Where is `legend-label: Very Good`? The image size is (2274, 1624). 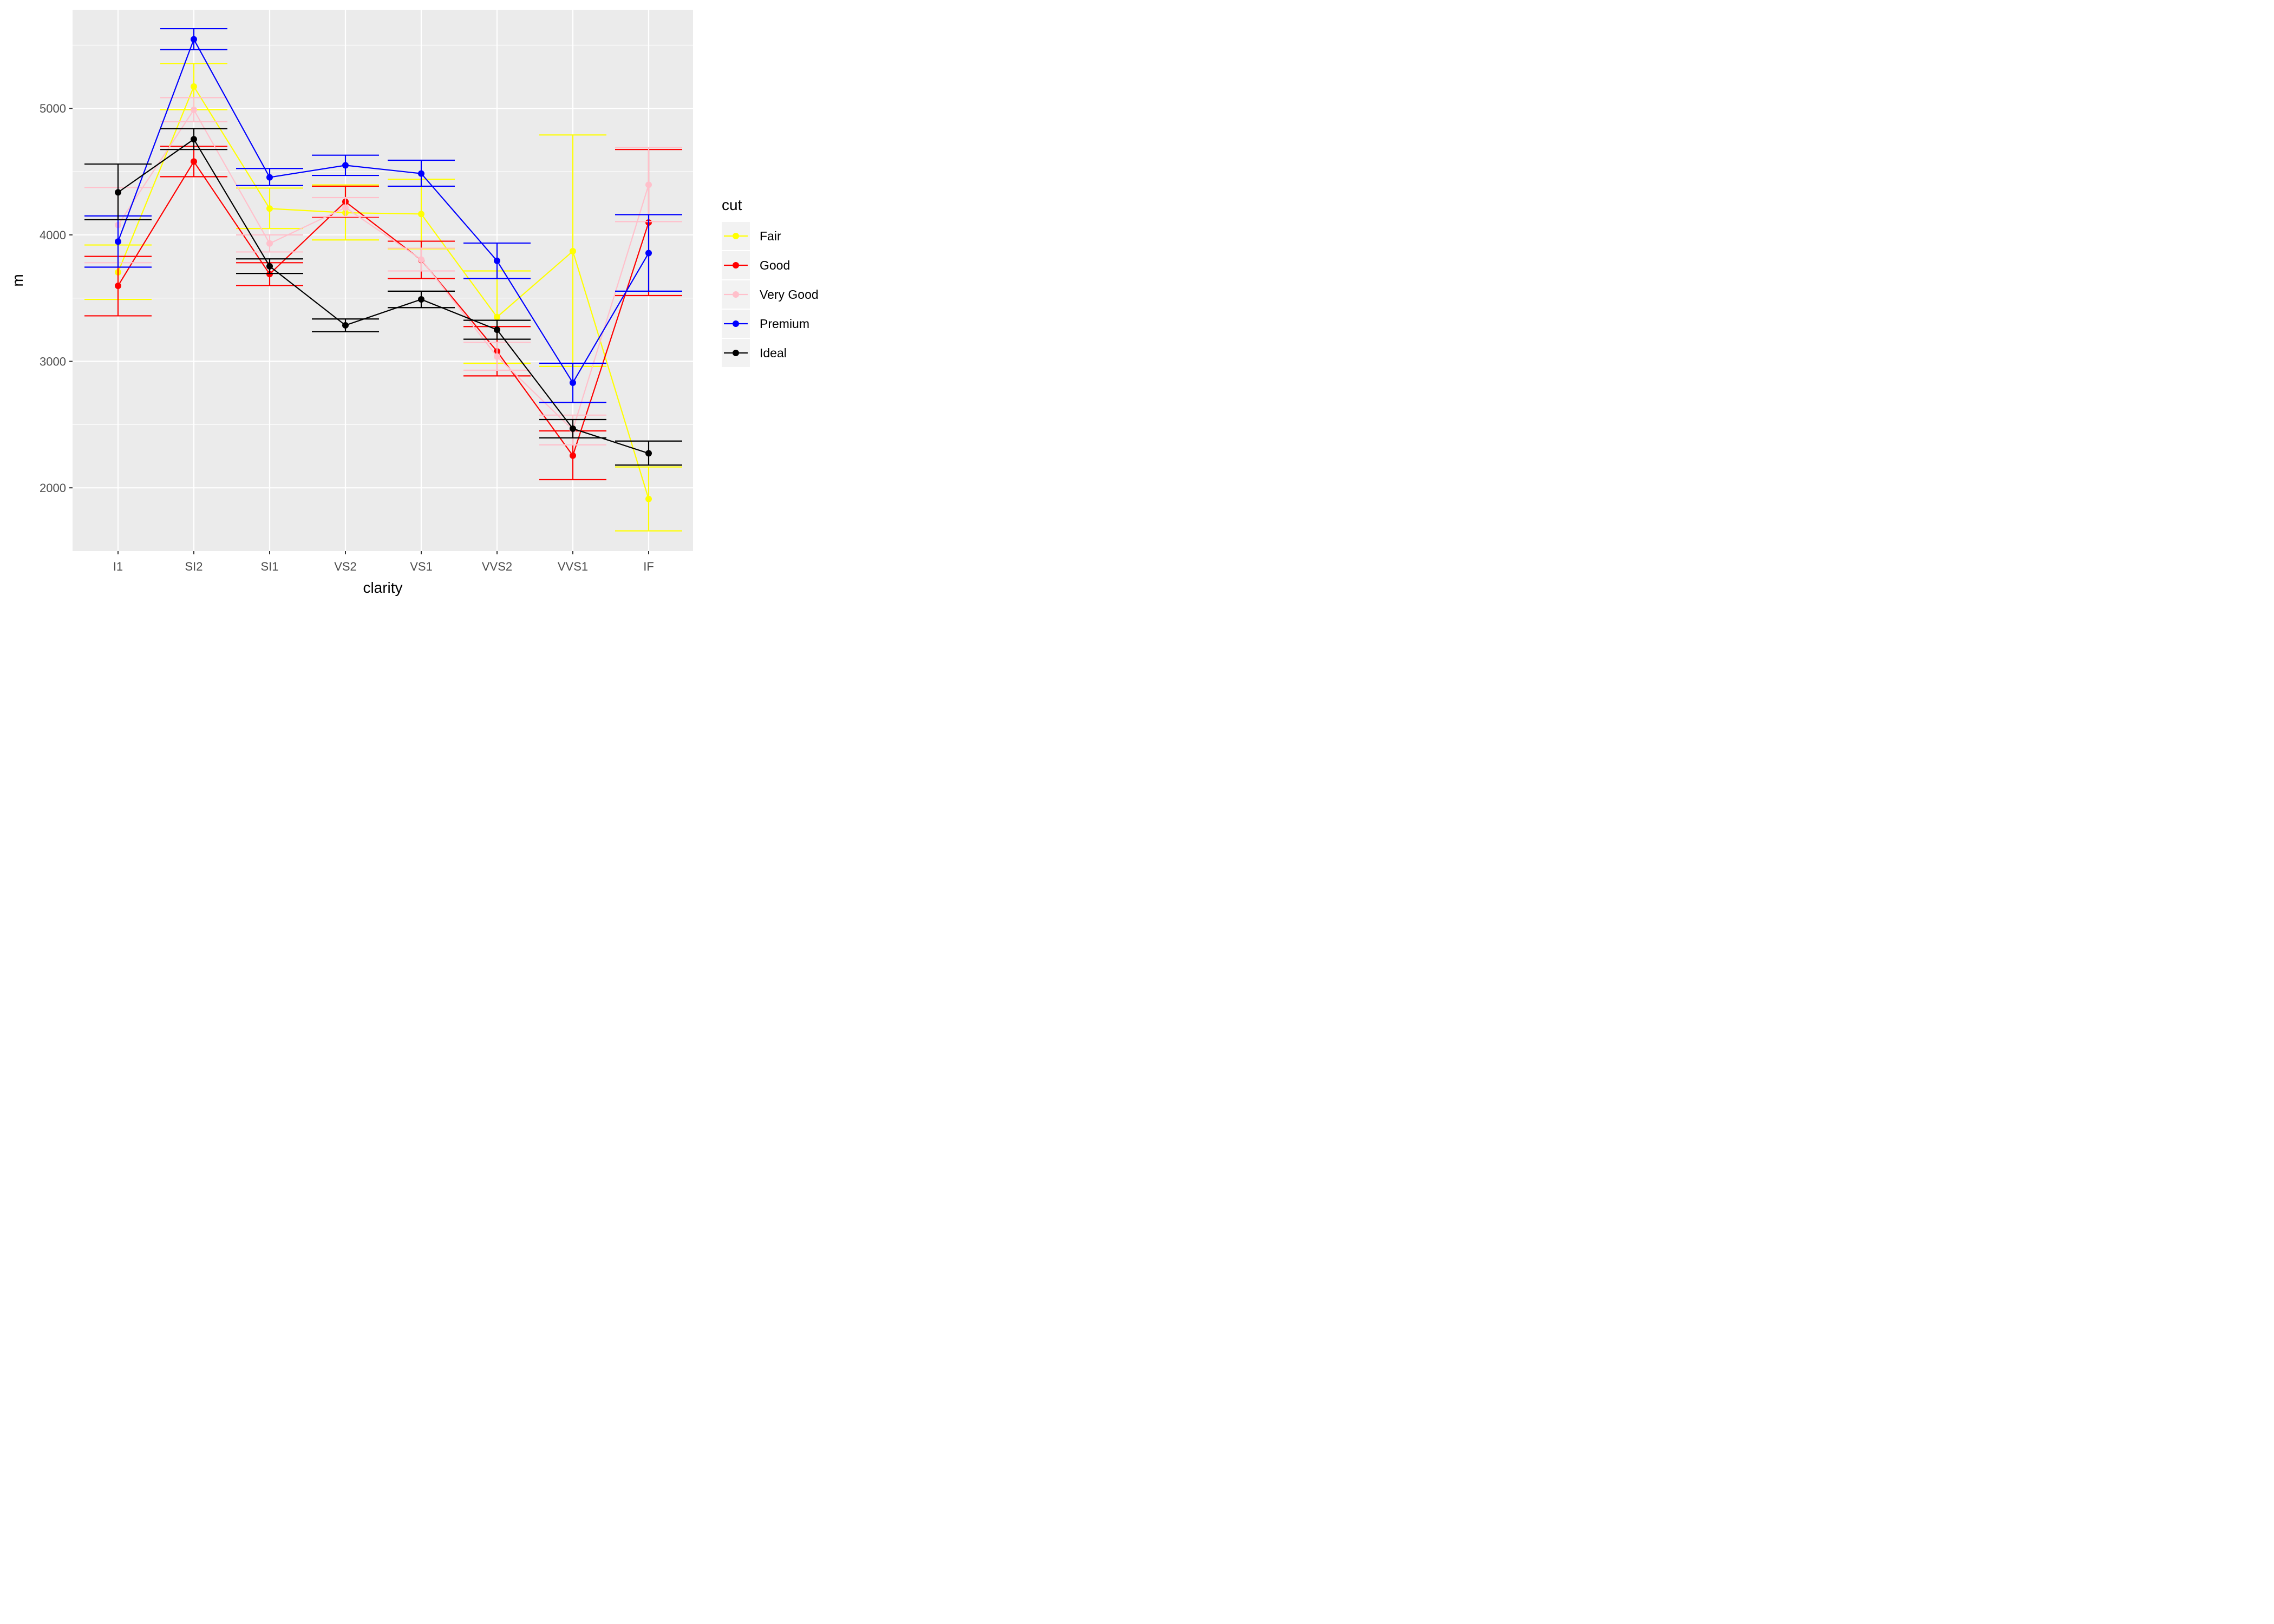
legend-label: Very Good is located at coordinates (790, 294).